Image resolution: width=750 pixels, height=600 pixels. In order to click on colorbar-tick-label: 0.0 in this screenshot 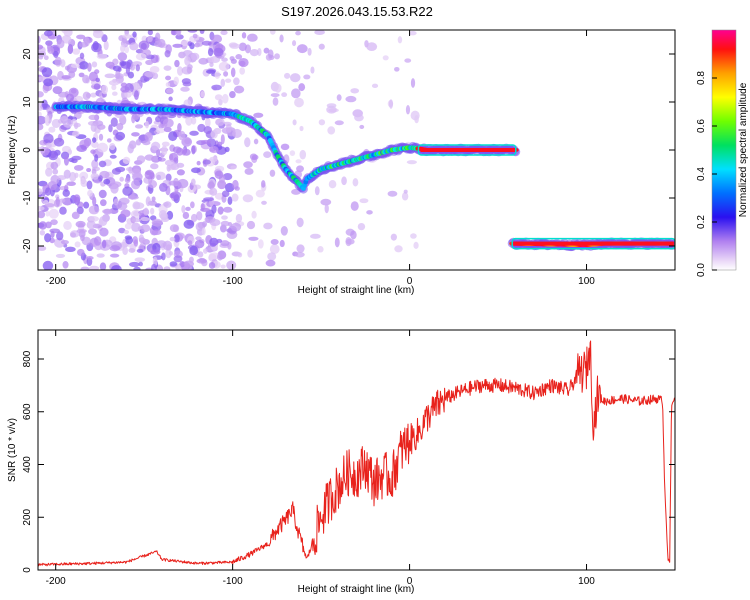, I will do `click(701, 270)`.